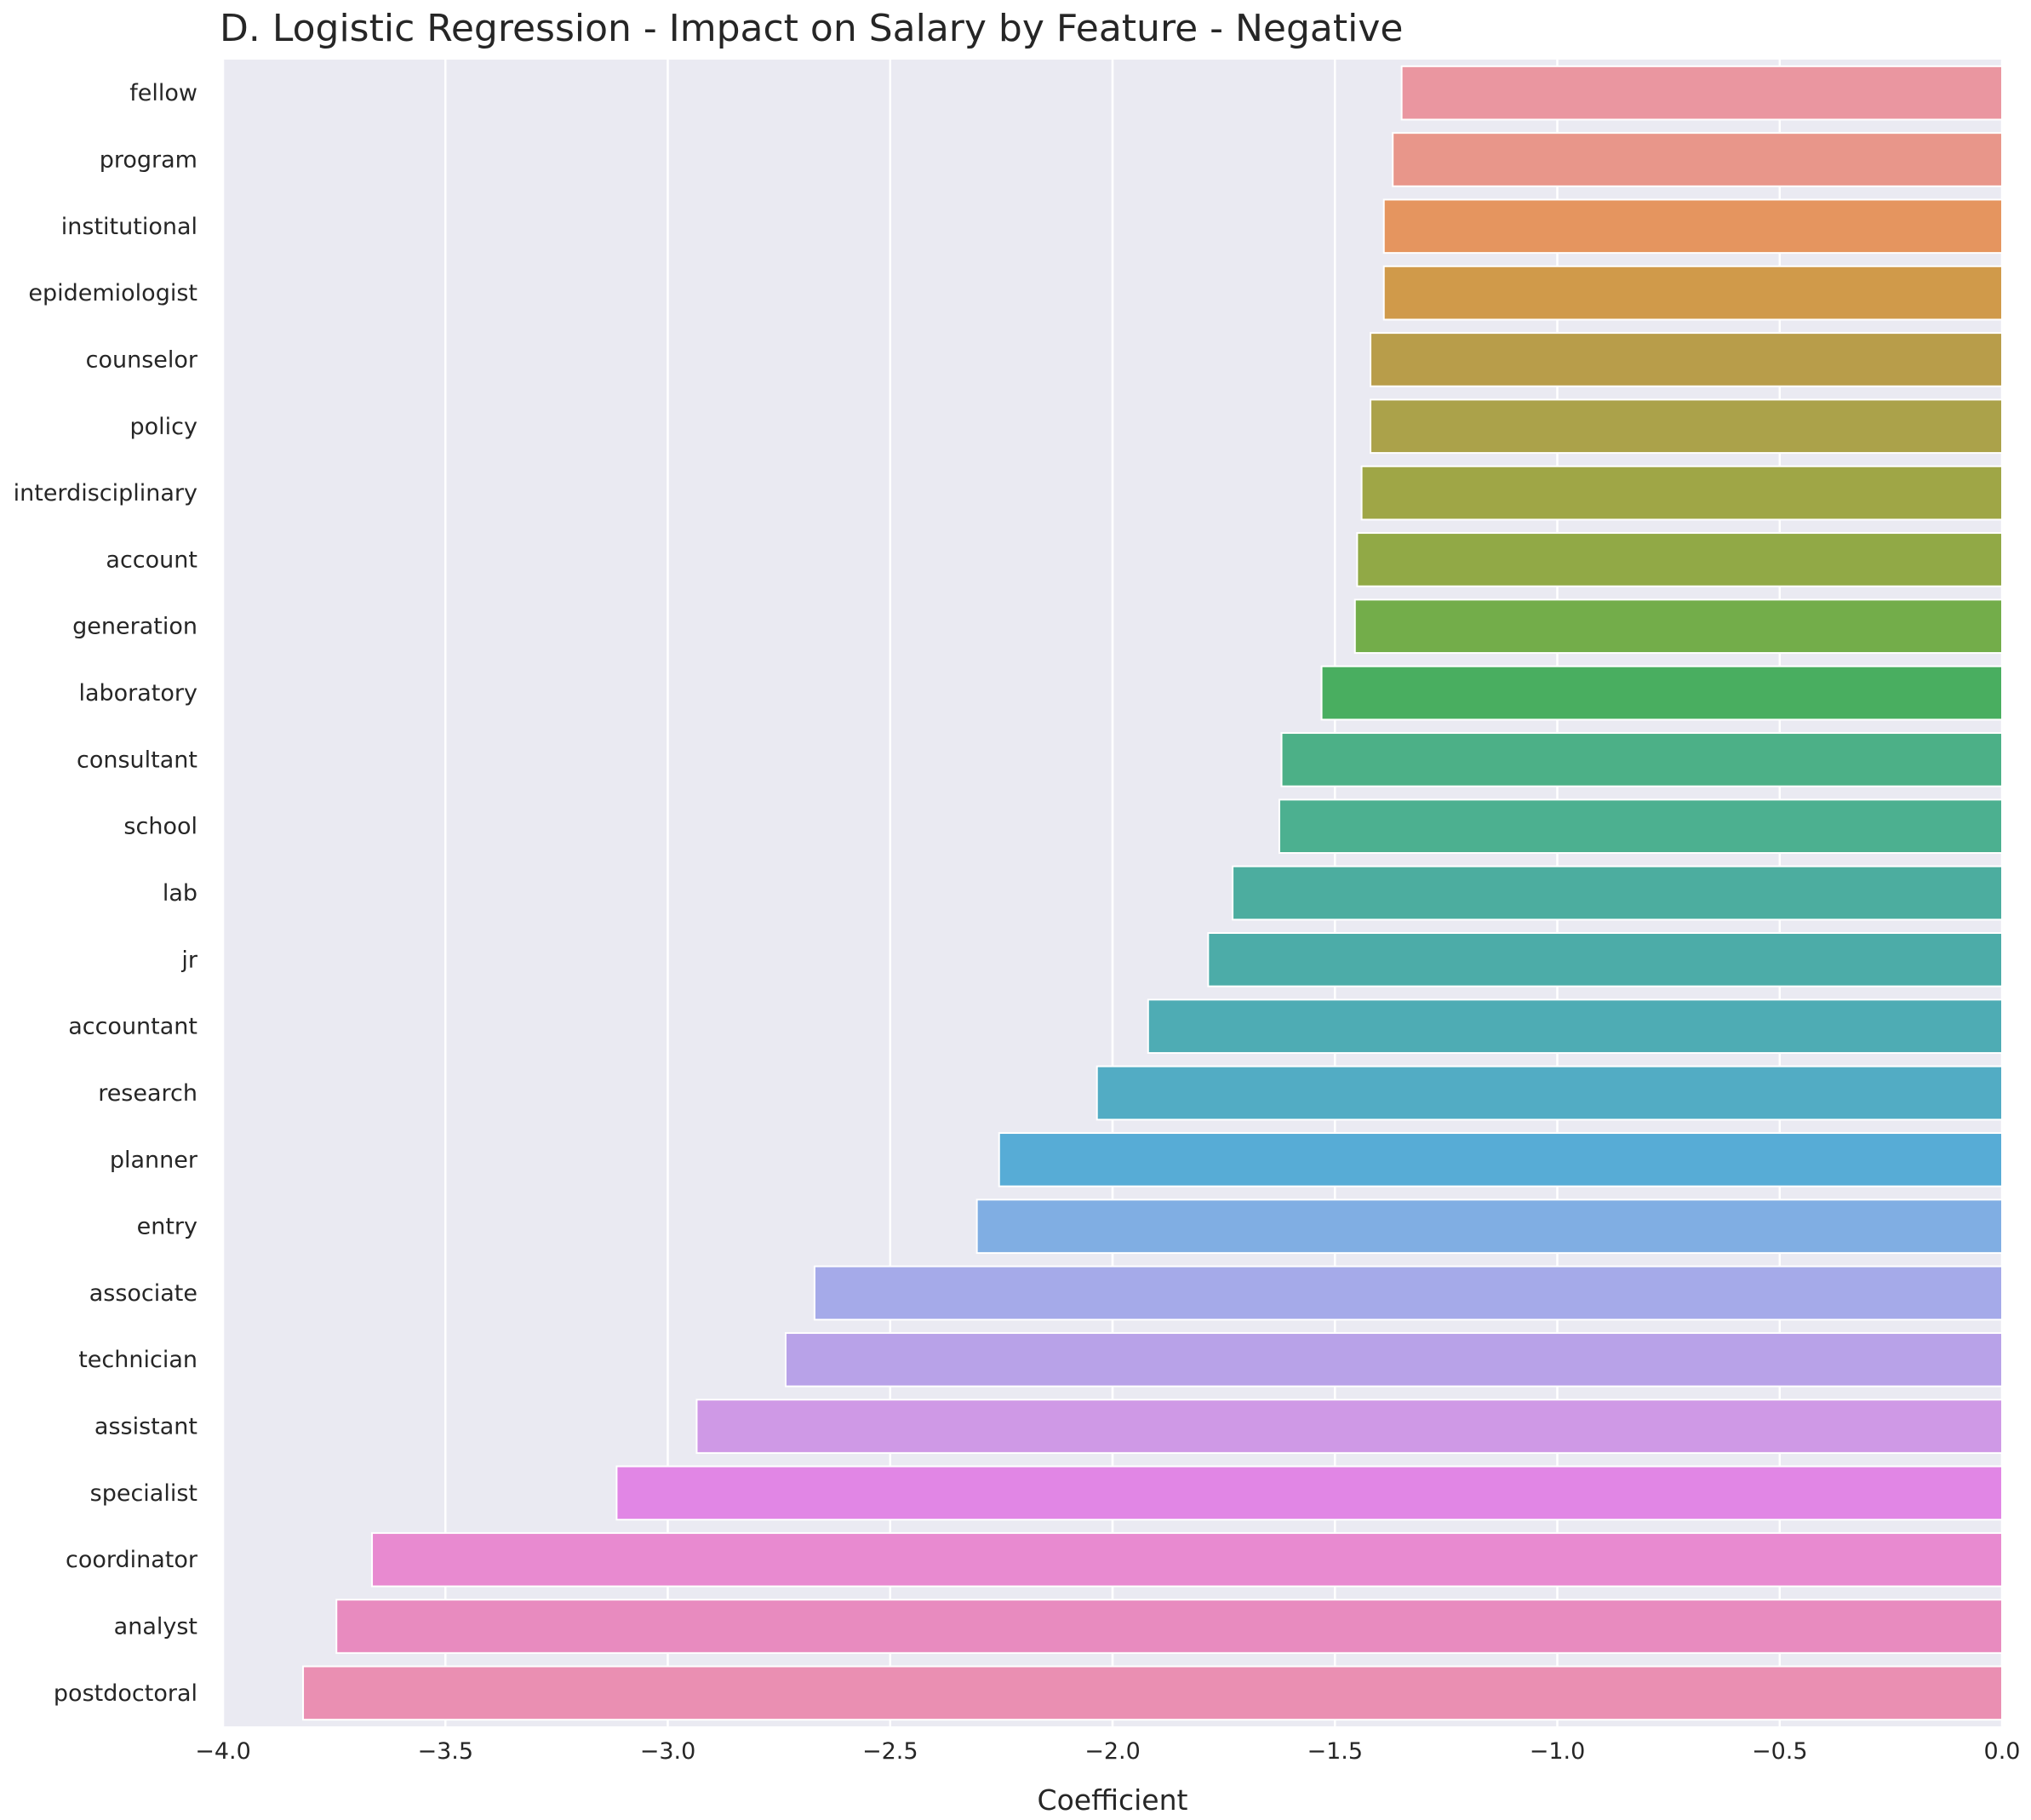  I want to click on bar-analyst, so click(1169, 1627).